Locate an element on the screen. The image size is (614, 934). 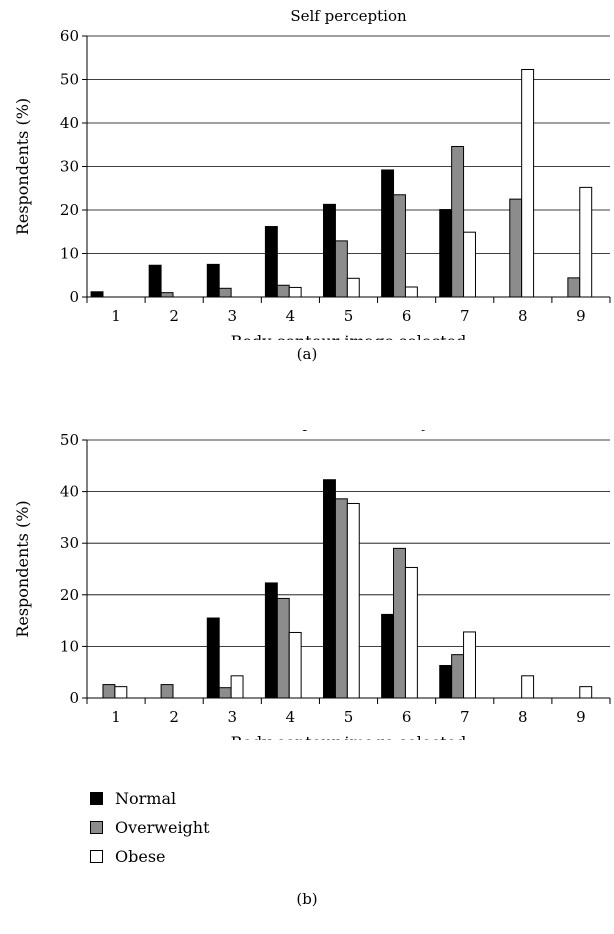
y-tick-label: 60 is located at coordinates (69, 36).